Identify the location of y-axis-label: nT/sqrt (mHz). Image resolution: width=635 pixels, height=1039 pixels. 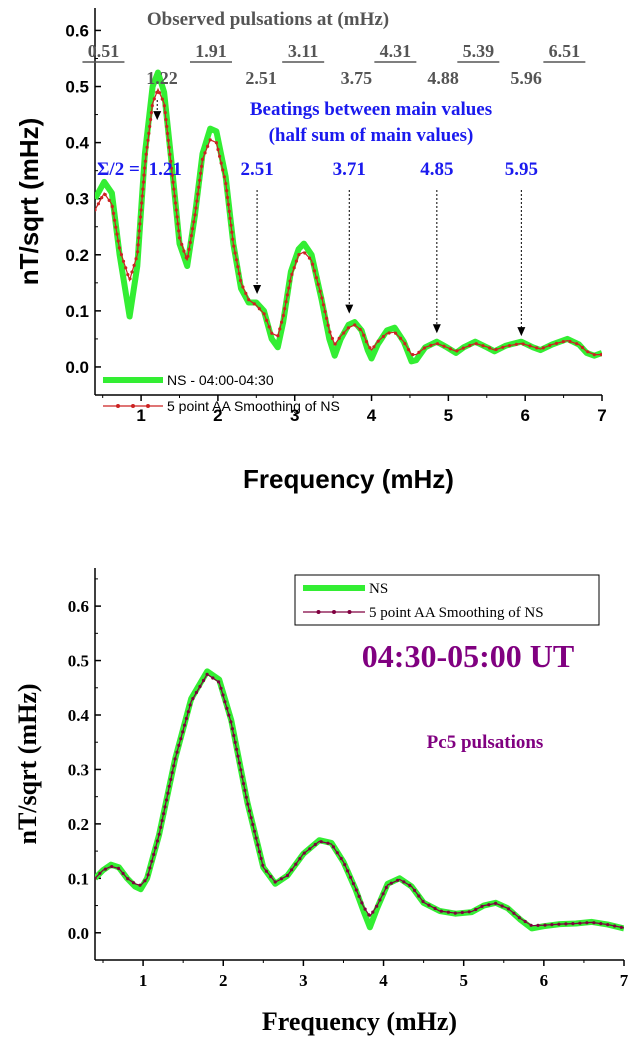
(27, 763).